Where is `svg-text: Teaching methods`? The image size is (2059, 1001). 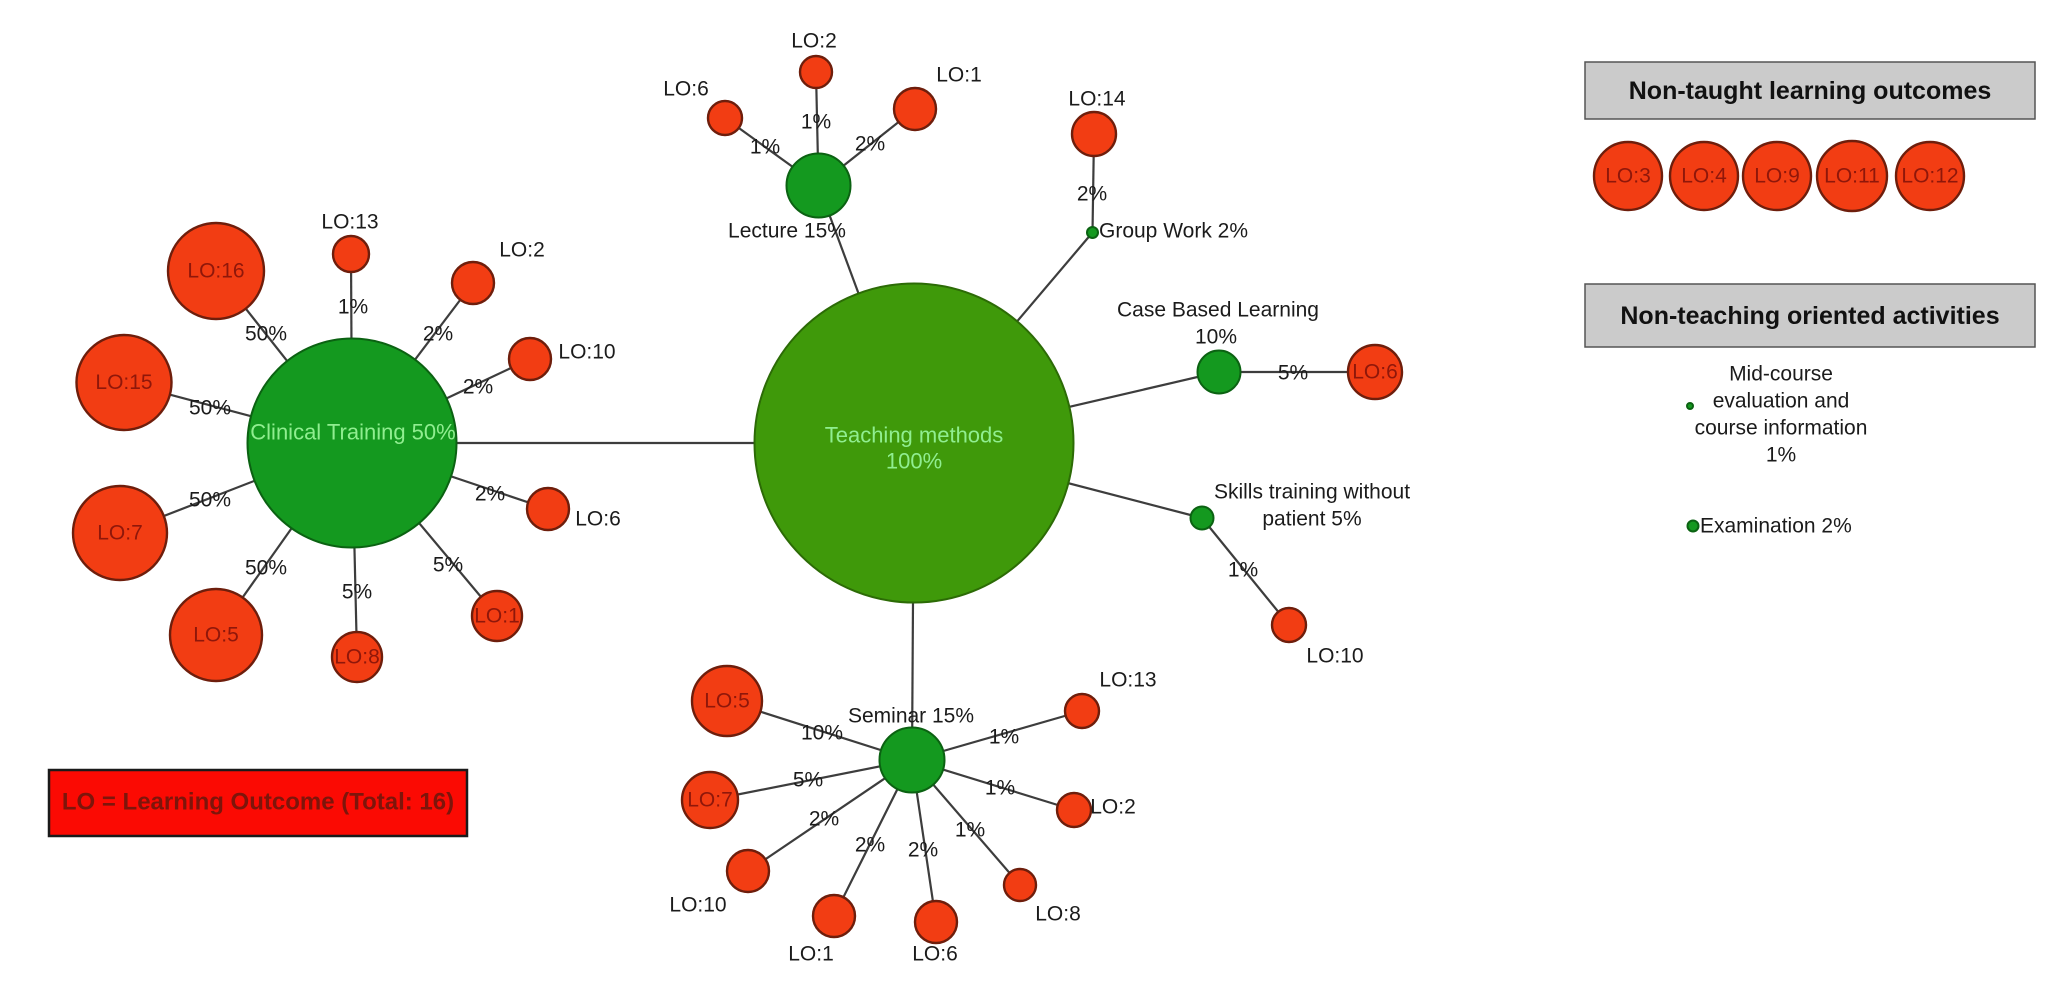
svg-text: Teaching methods is located at coordinates (914, 435).